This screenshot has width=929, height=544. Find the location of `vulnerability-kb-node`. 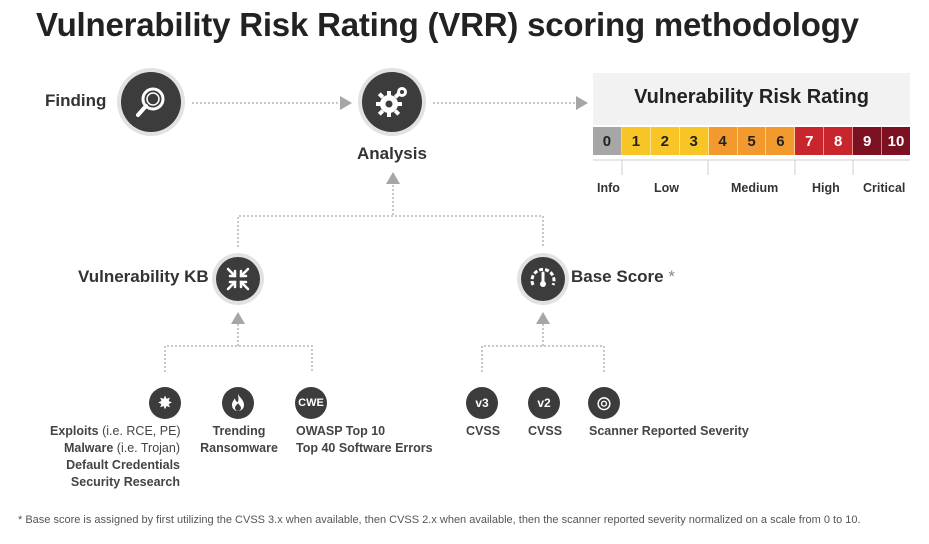

vulnerability-kb-node is located at coordinates (238, 279).